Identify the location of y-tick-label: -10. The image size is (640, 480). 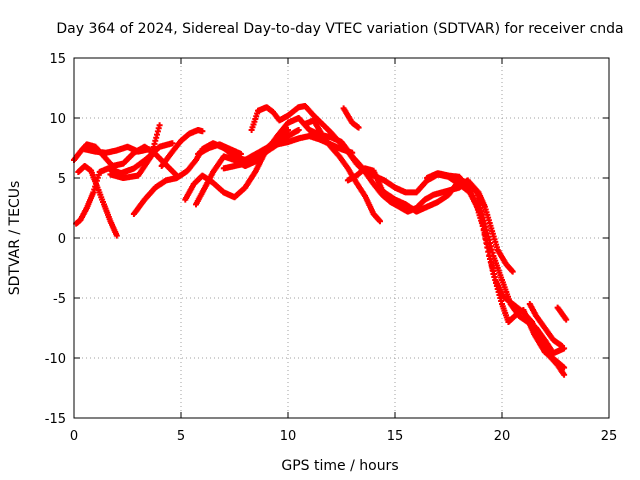
(55, 359).